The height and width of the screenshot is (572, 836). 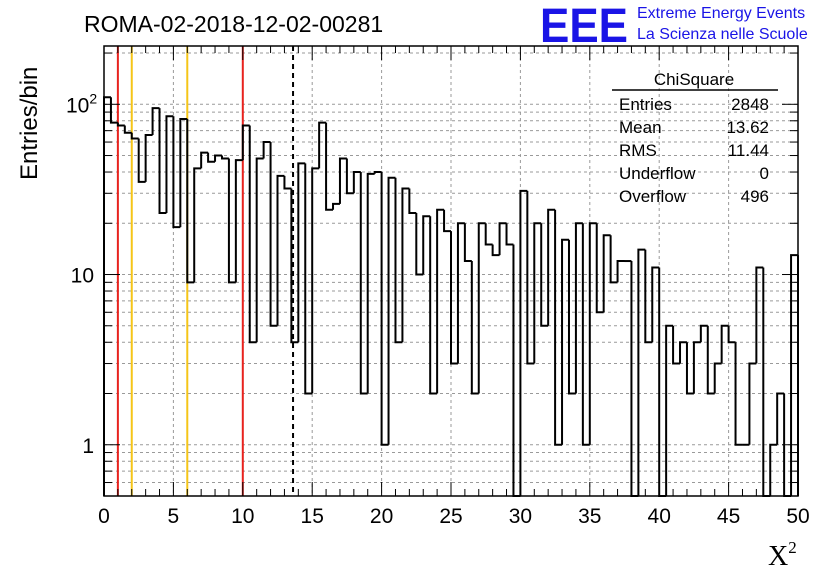 I want to click on x-tick-label: 25, so click(x=450, y=516).